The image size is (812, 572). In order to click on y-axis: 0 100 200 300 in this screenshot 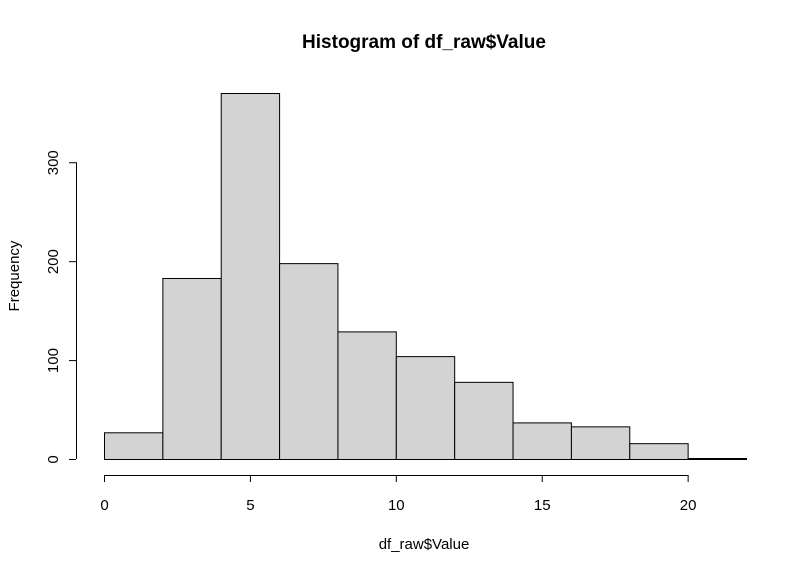, I will do `click(61, 307)`.